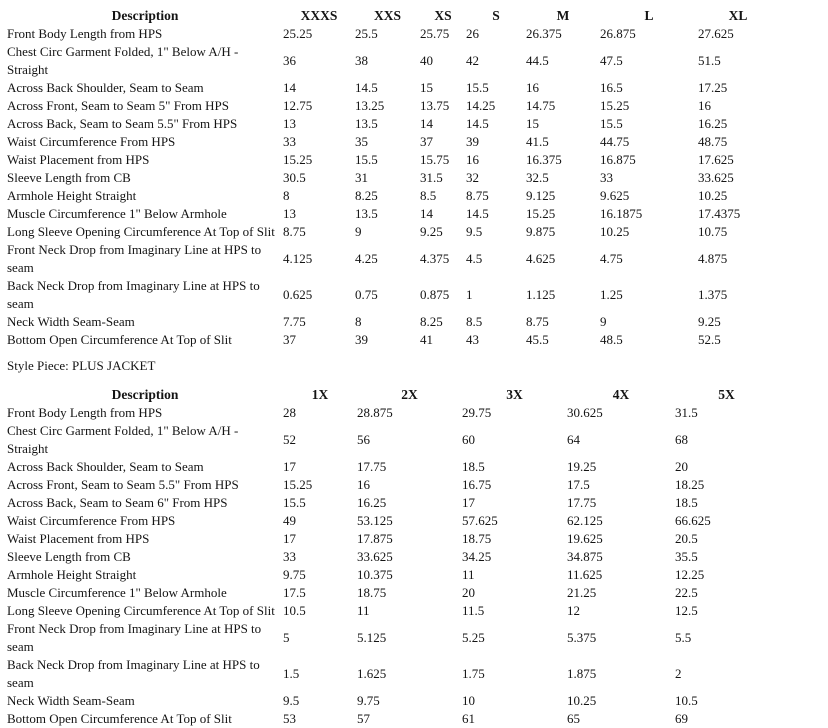 This screenshot has width=828, height=728. Describe the element at coordinates (468, 718) in the screenshot. I see `measurement-value: 61` at that location.